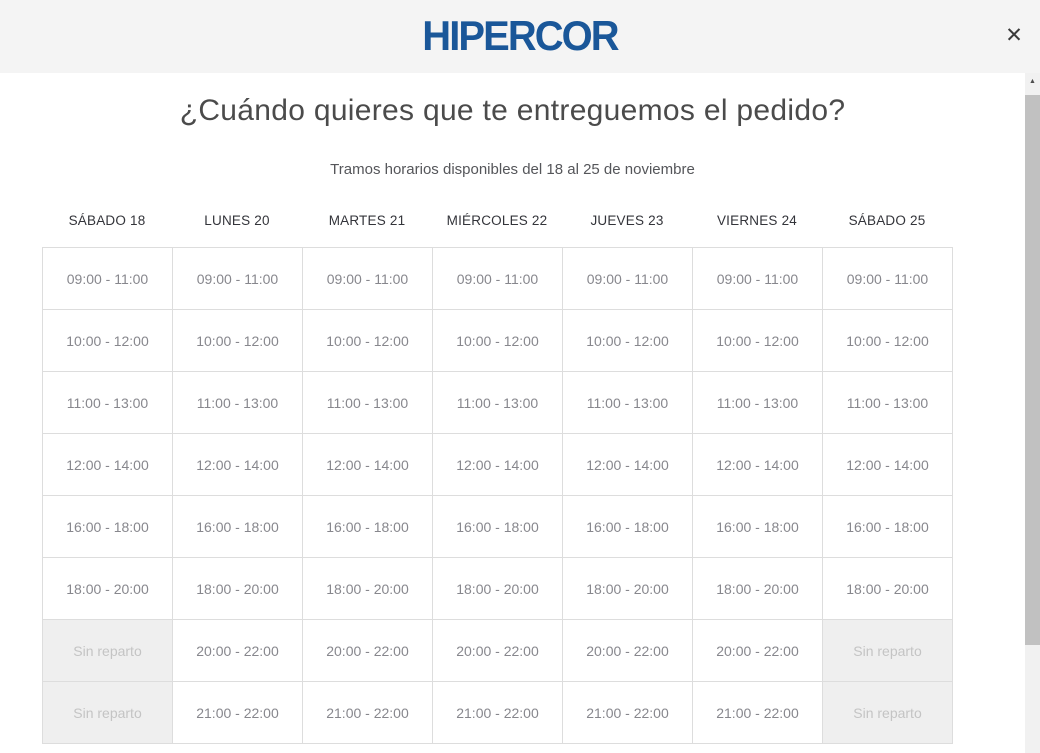 This screenshot has width=1040, height=753. Describe the element at coordinates (757, 220) in the screenshot. I see `day-header-5: VIERNES 24` at that location.